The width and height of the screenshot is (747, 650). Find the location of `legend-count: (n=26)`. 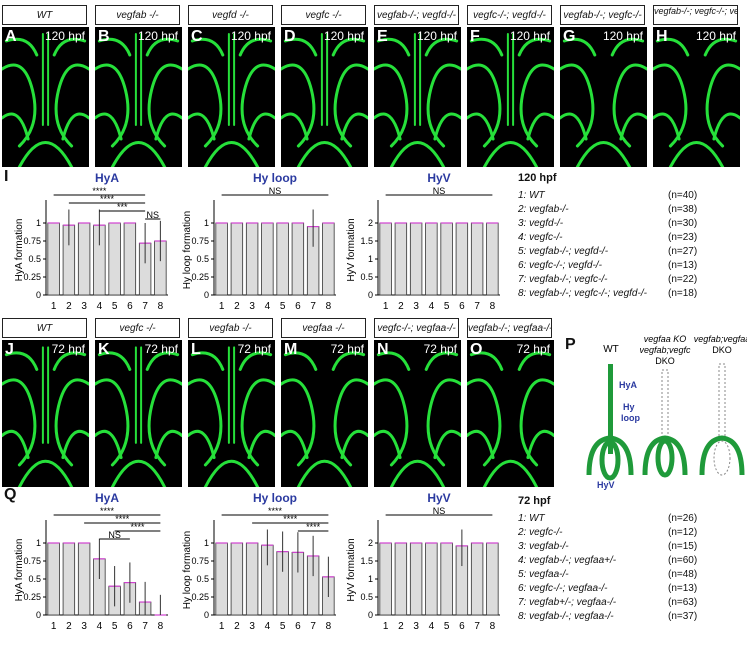

legend-count: (n=26) is located at coordinates (683, 518).